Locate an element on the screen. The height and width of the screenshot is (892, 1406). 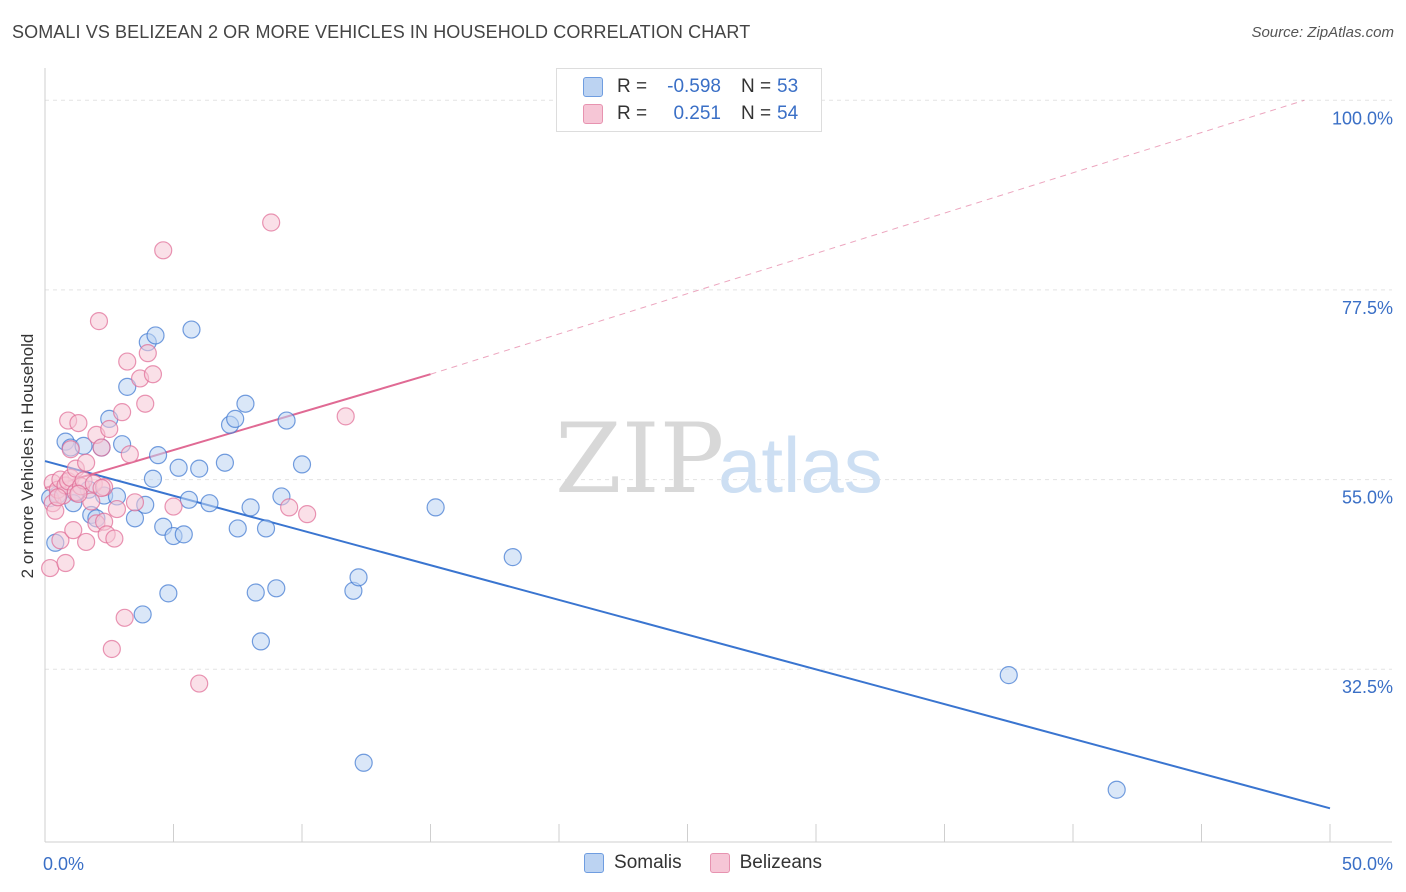
legend-label-somalis: Somalis is located at coordinates (648, 862).